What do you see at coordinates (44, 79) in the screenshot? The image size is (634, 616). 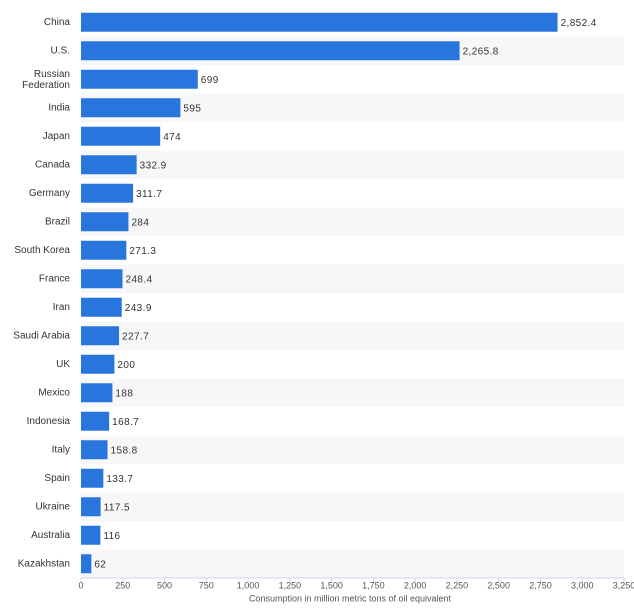 I see `y-tick-label: Russian Federation` at bounding box center [44, 79].